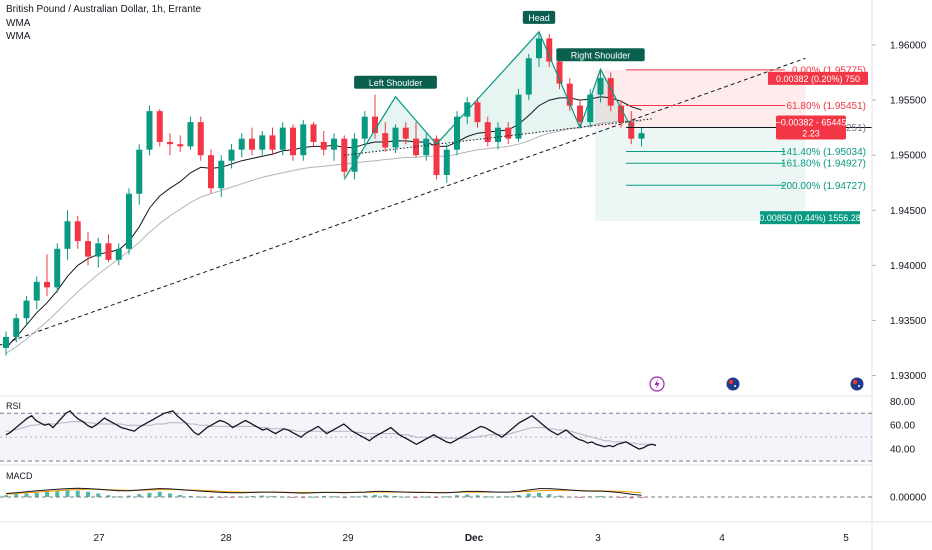 The width and height of the screenshot is (932, 550). I want to click on price-axis-label: 1.95500, so click(908, 101).